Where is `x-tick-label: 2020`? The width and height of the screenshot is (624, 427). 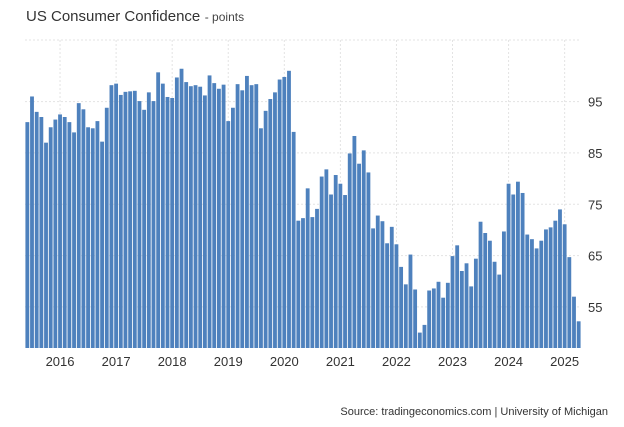 x-tick-label: 2020 is located at coordinates (284, 361).